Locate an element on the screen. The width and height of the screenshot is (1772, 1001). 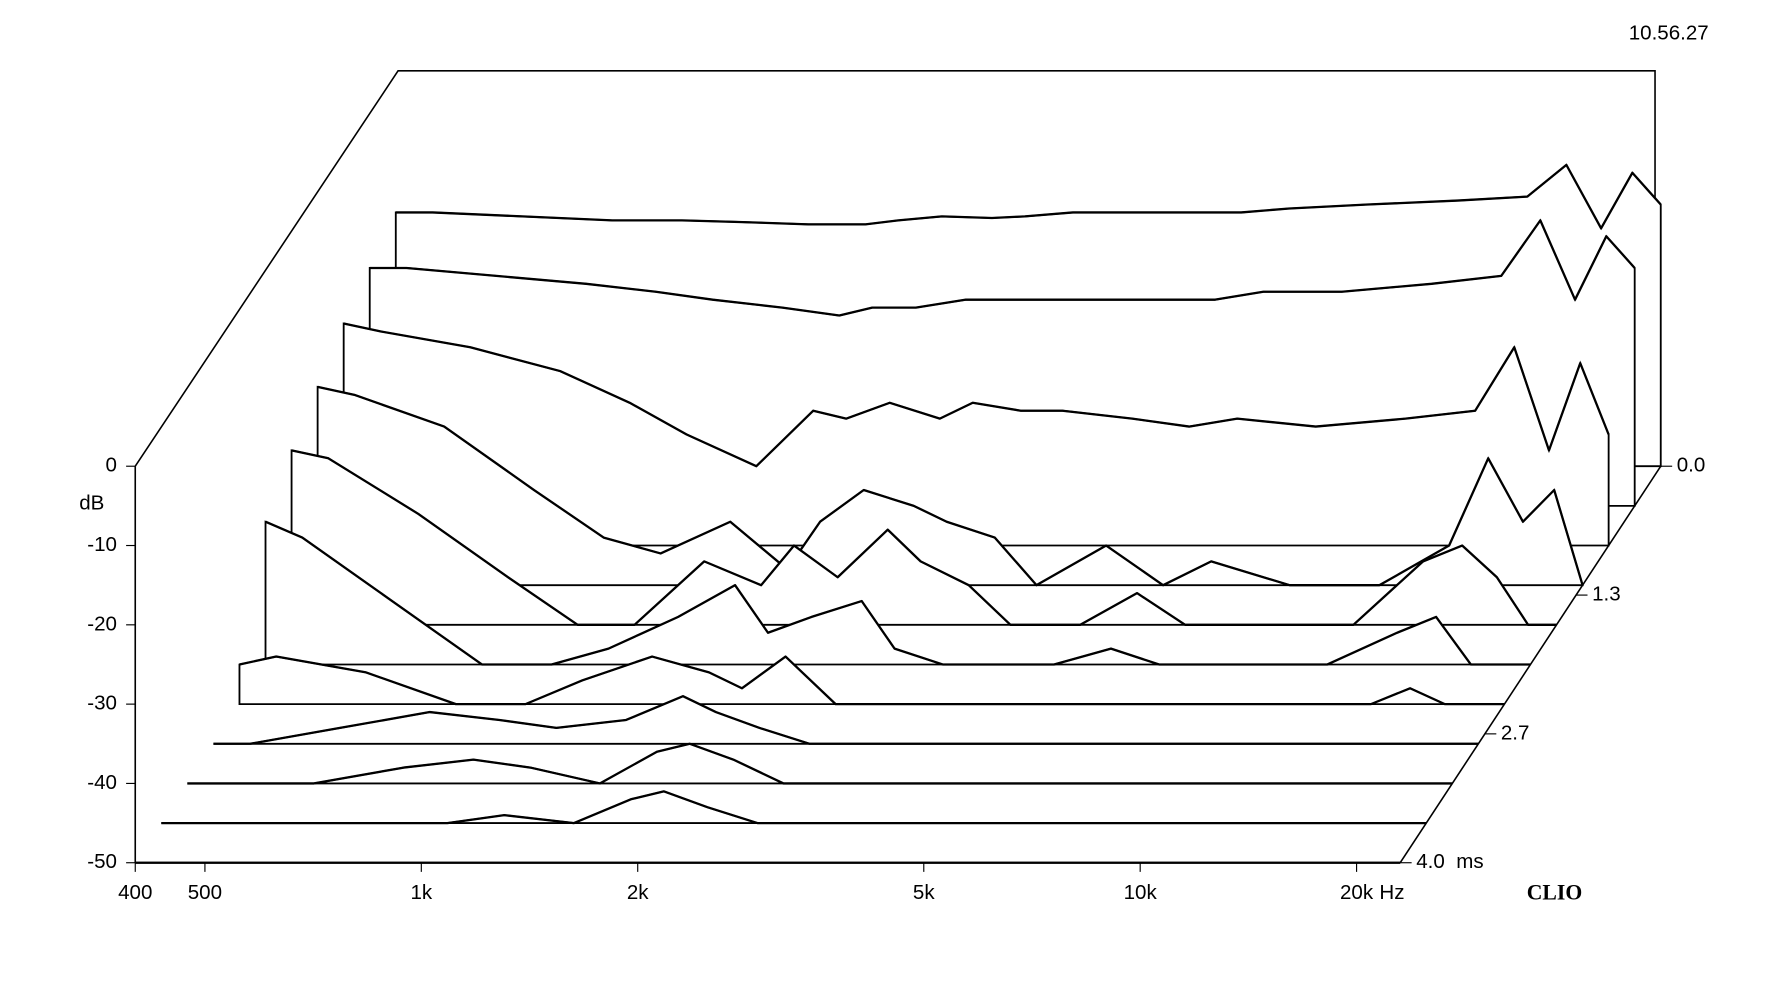
y-tick-label: -50 is located at coordinates (102, 861).